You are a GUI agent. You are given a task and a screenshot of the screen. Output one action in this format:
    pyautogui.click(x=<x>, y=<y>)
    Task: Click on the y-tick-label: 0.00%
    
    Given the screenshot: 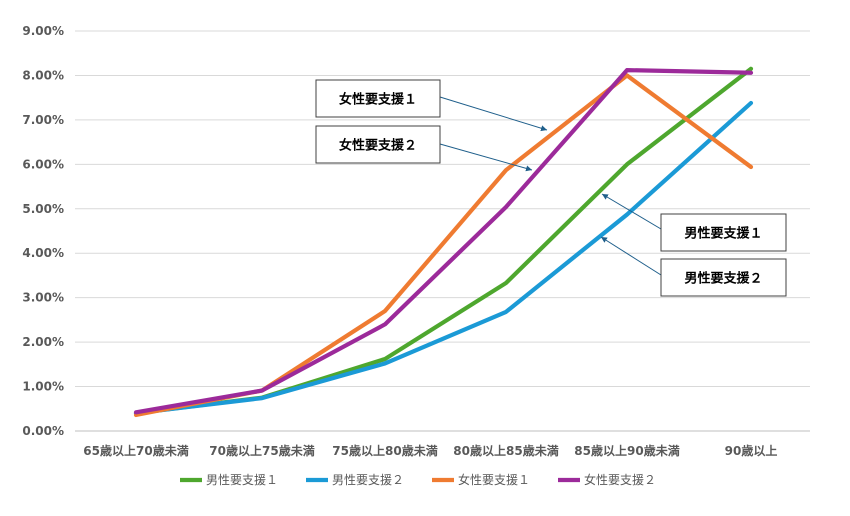 What is the action you would take?
    pyautogui.click(x=43, y=431)
    